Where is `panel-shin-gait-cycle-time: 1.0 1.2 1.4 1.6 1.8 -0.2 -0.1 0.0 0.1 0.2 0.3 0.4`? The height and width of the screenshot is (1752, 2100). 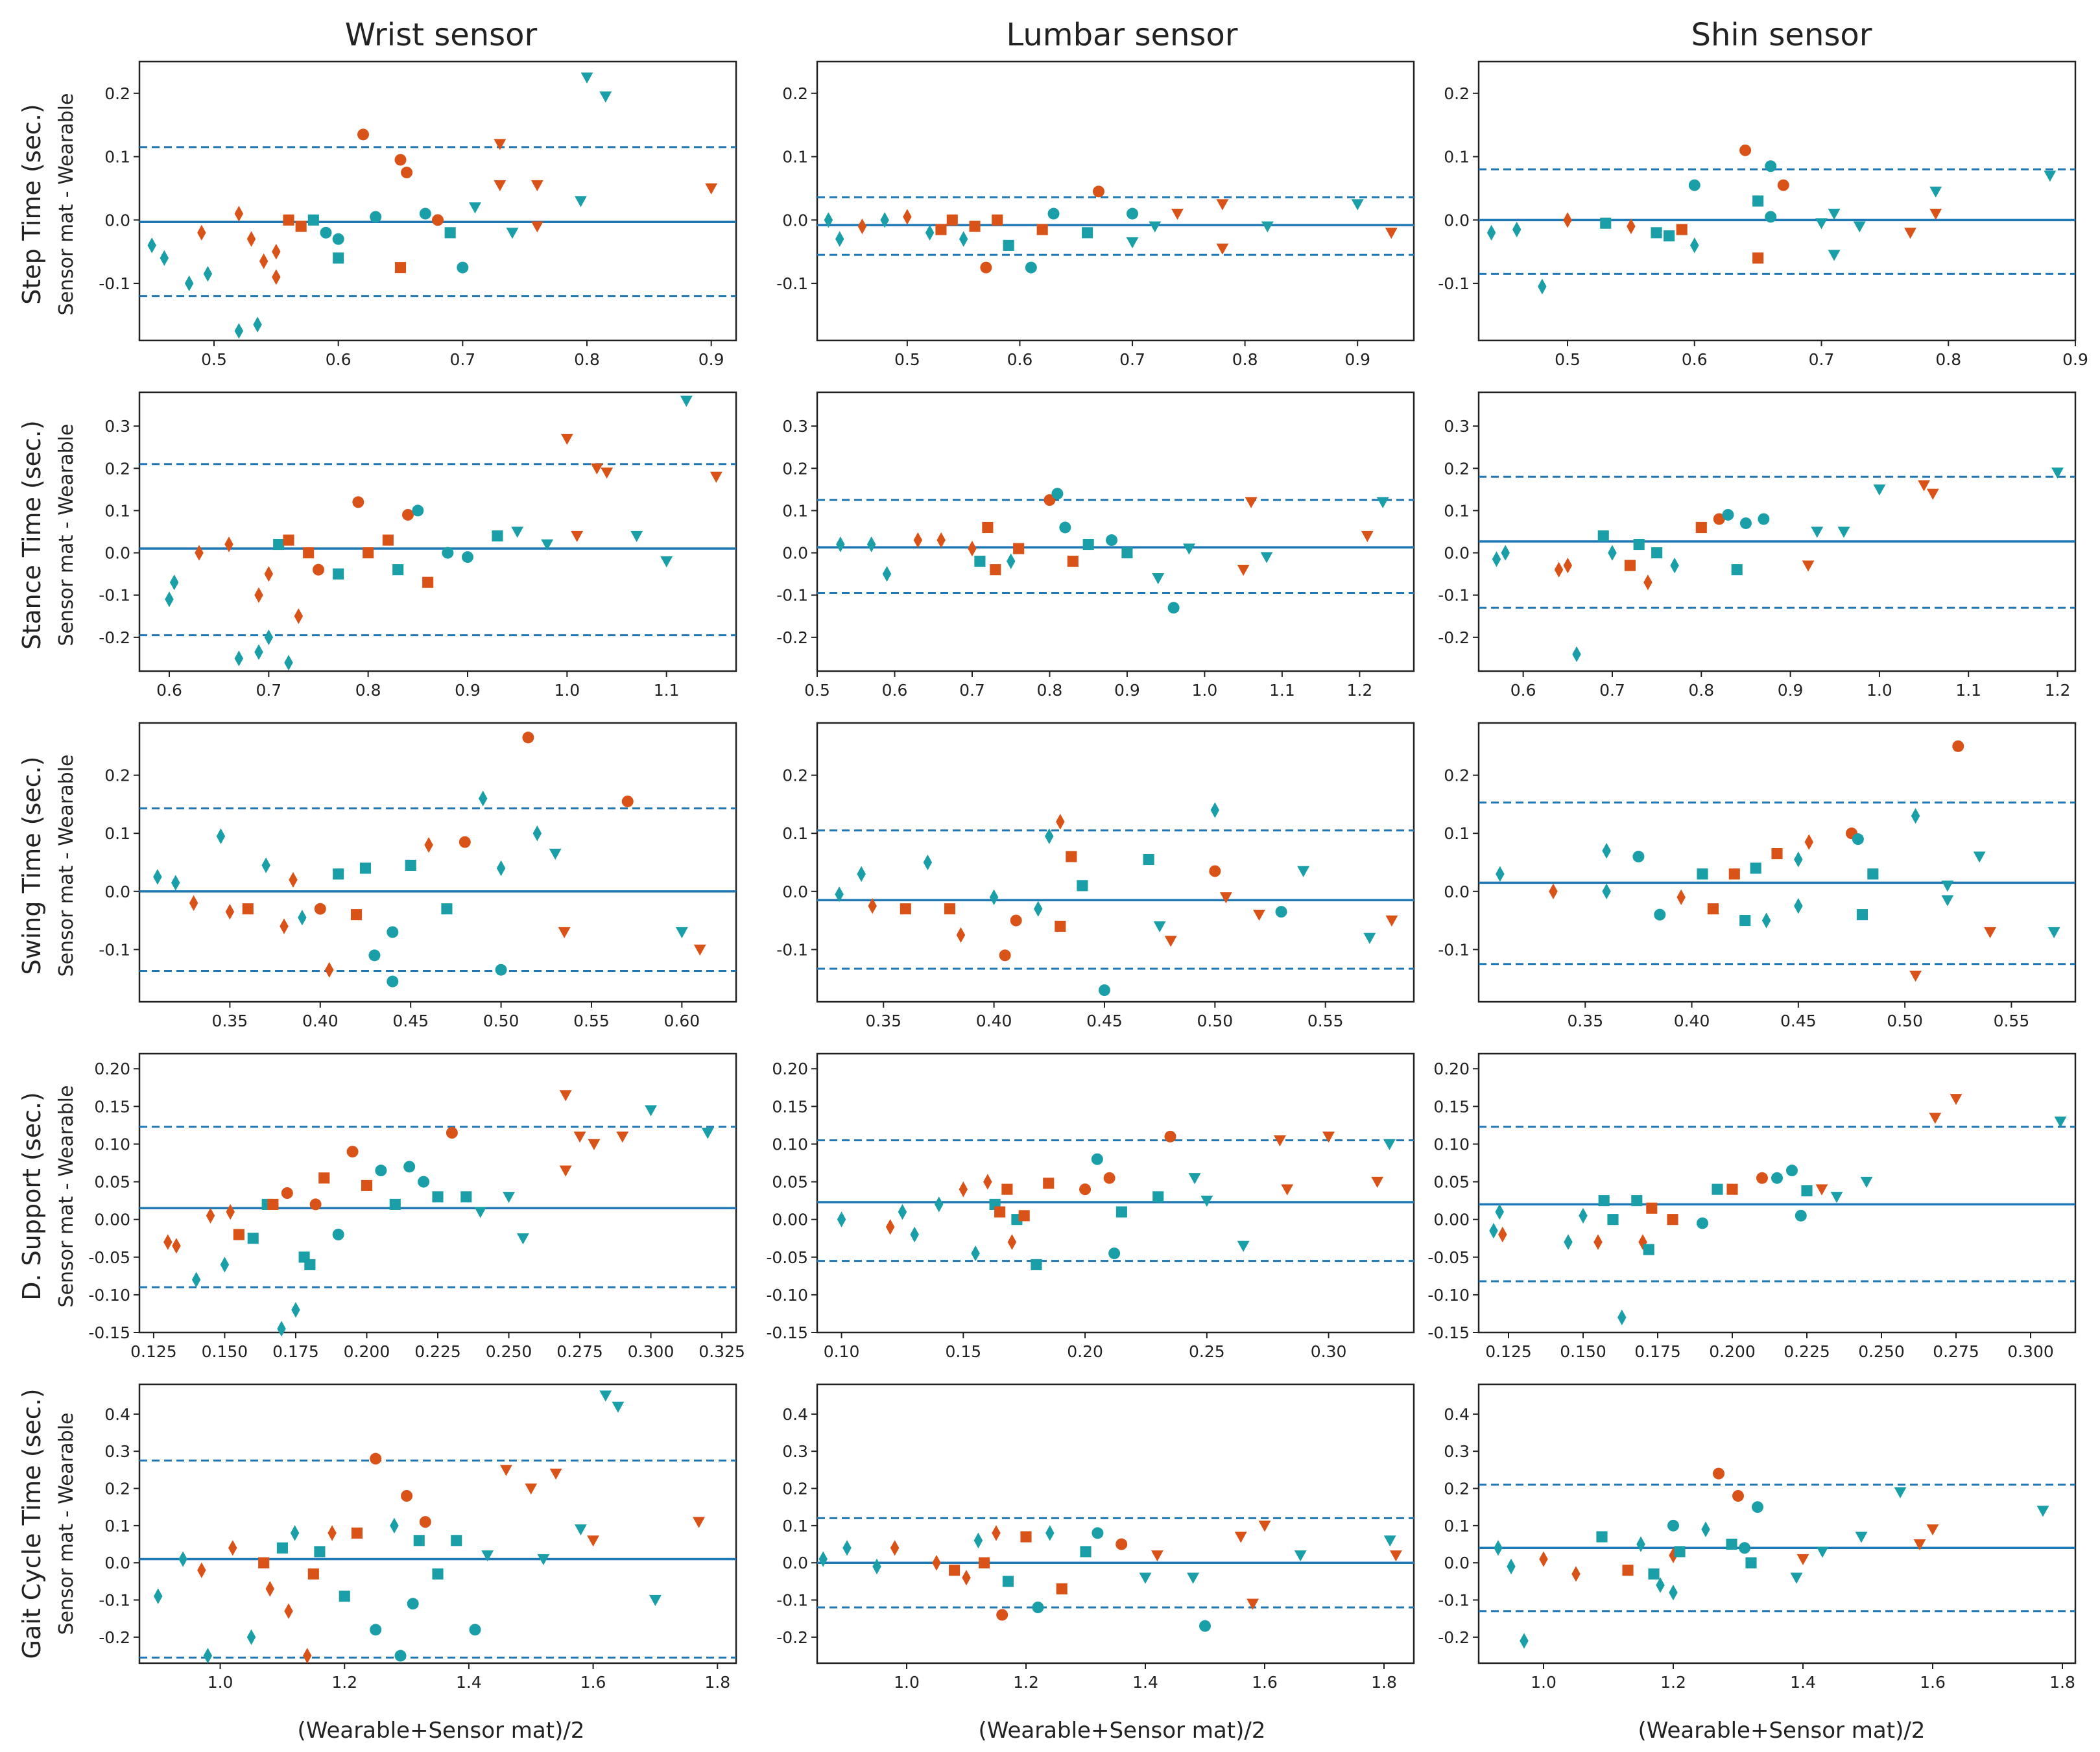
panel-shin-gait-cycle-time: 1.0 1.2 1.4 1.6 1.8 -0.2 -0.1 0.0 0.1 0.2 0.3 0.4 is located at coordinates (1757, 1537).